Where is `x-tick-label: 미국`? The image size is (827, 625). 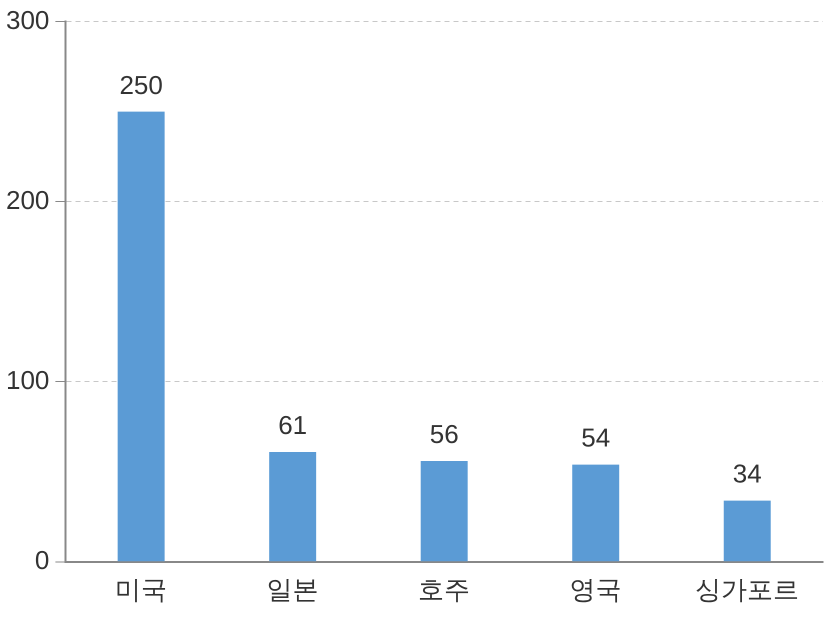 x-tick-label: 미국 is located at coordinates (141, 589).